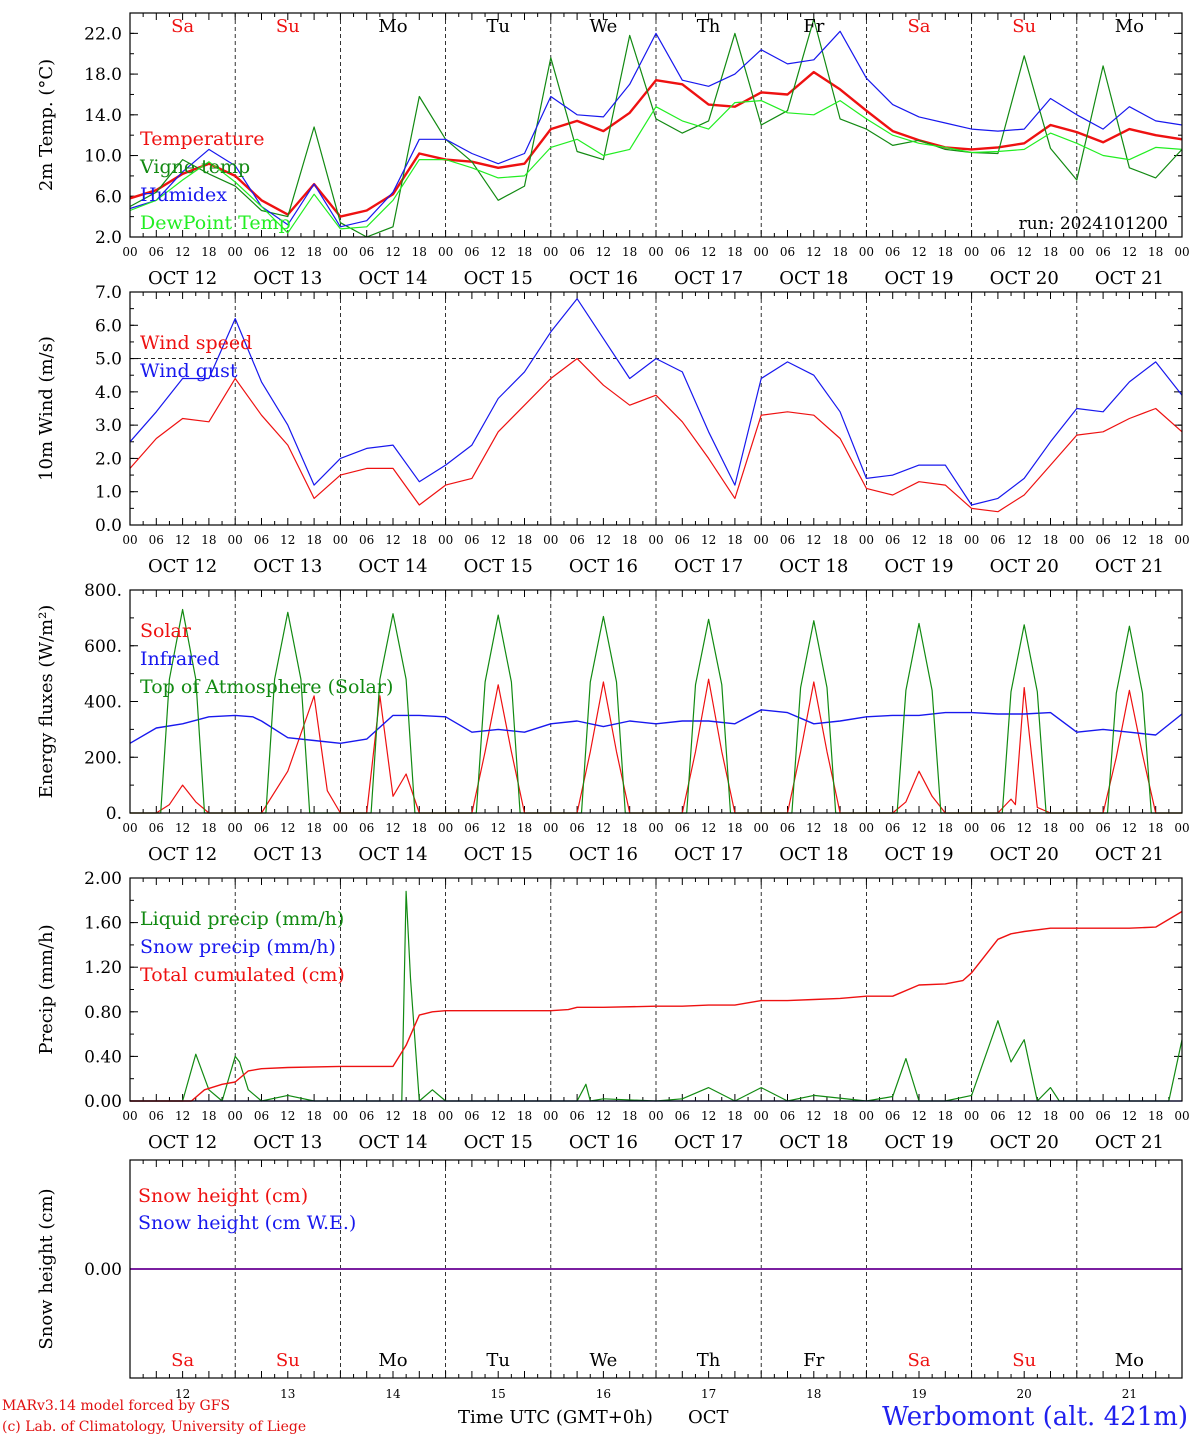 The image size is (1194, 1440). Describe the element at coordinates (166, 631) in the screenshot. I see `legend-entry: Solar` at that location.